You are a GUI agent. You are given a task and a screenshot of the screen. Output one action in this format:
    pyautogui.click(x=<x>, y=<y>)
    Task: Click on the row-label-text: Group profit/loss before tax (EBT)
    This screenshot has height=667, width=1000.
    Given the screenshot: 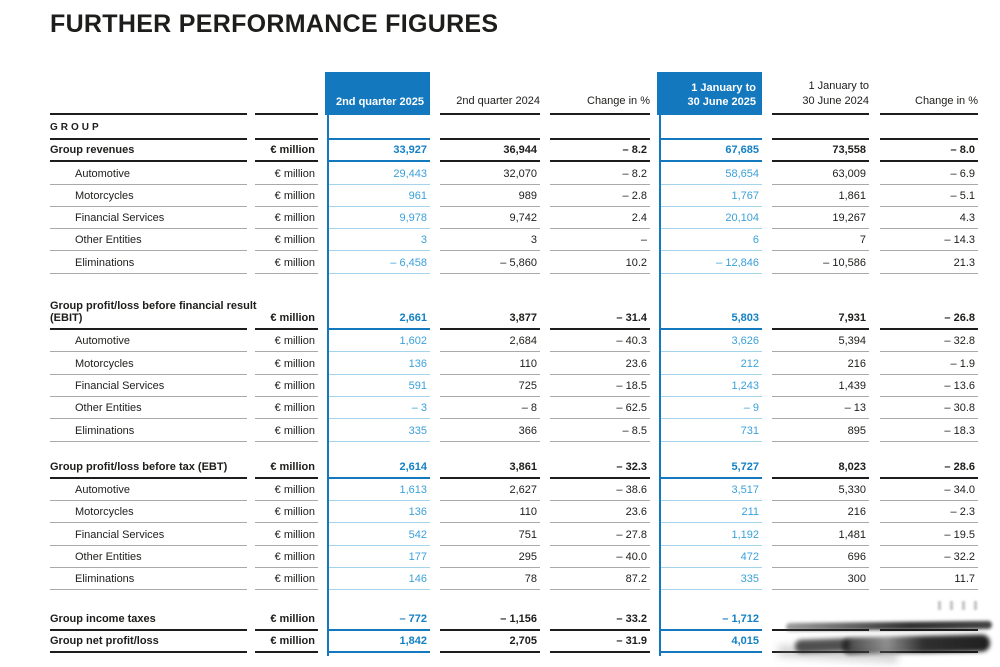 What is the action you would take?
    pyautogui.click(x=139, y=466)
    